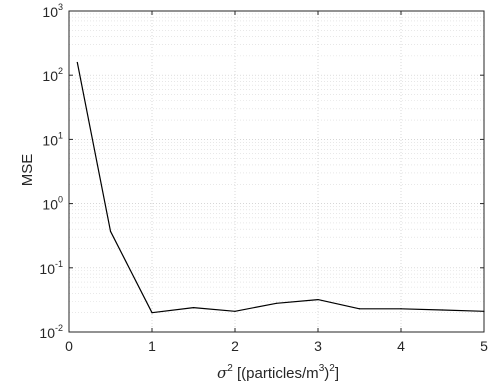  What do you see at coordinates (27, 170) in the screenshot?
I see `y-axis-label: MSE` at bounding box center [27, 170].